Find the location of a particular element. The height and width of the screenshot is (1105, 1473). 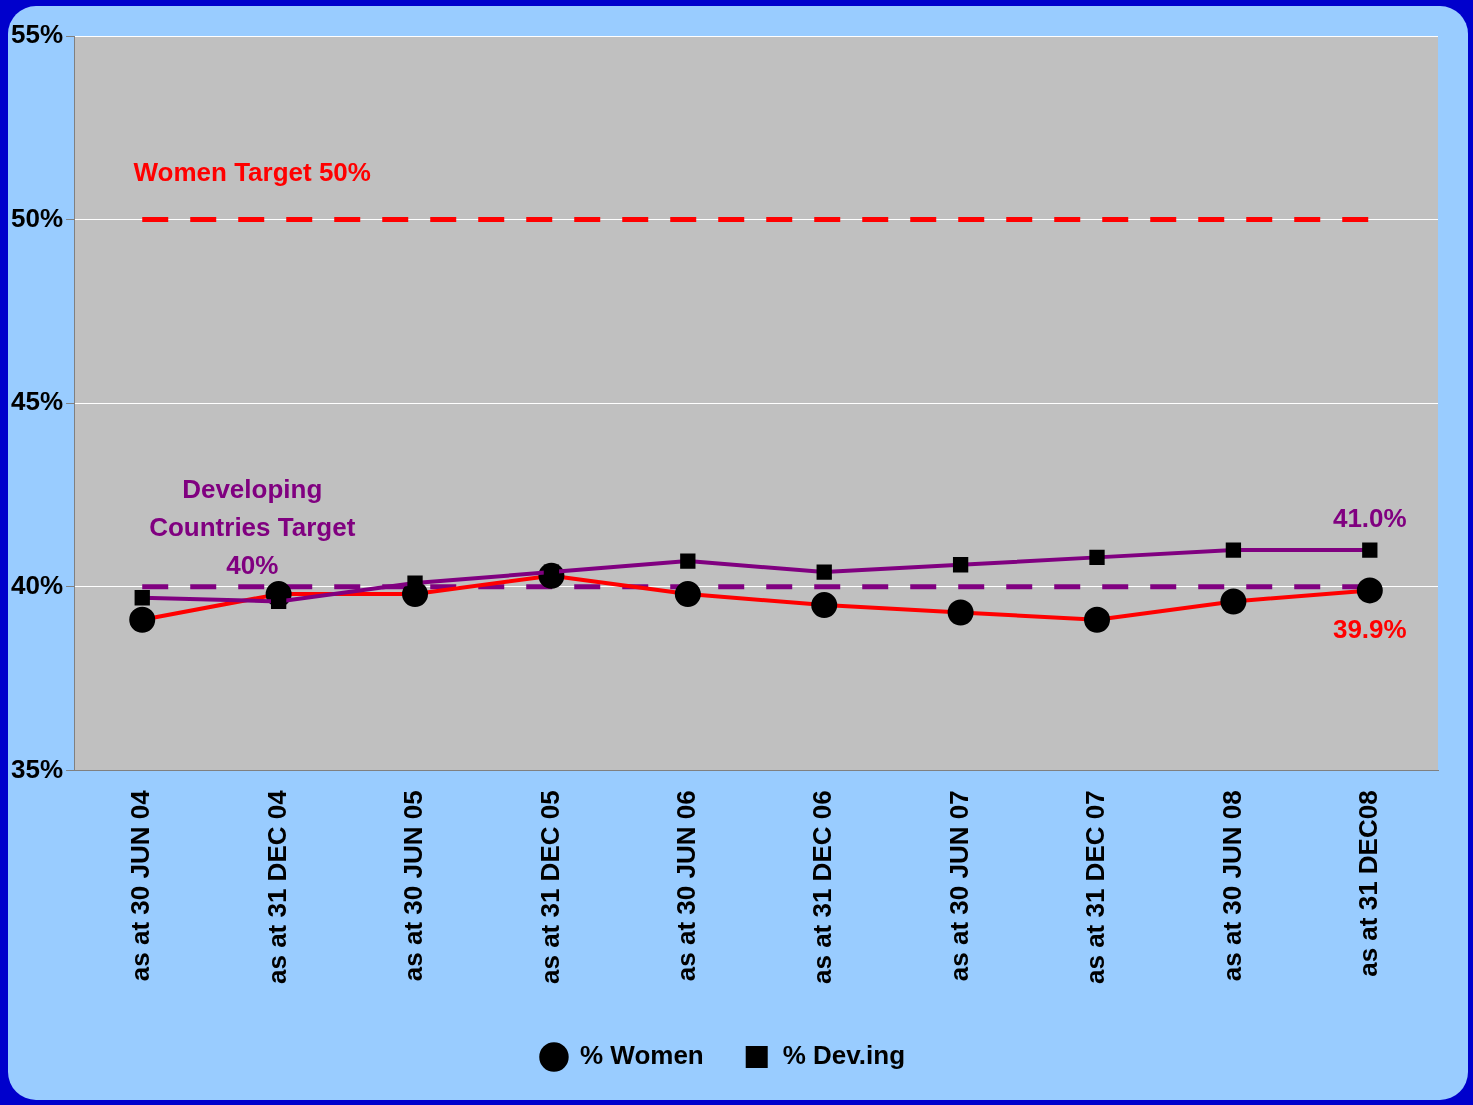

data-label: 41.0% is located at coordinates (1369, 518).